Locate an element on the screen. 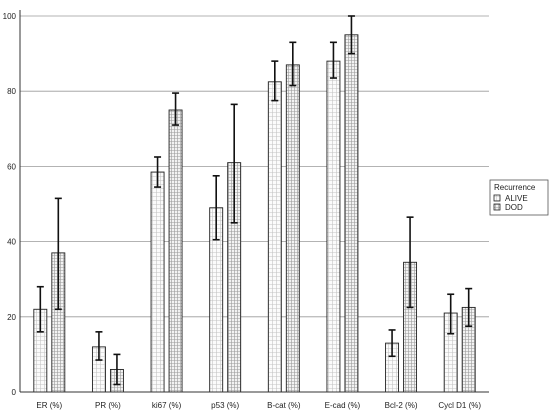  y-tick-label: 100 is located at coordinates (10, 16).